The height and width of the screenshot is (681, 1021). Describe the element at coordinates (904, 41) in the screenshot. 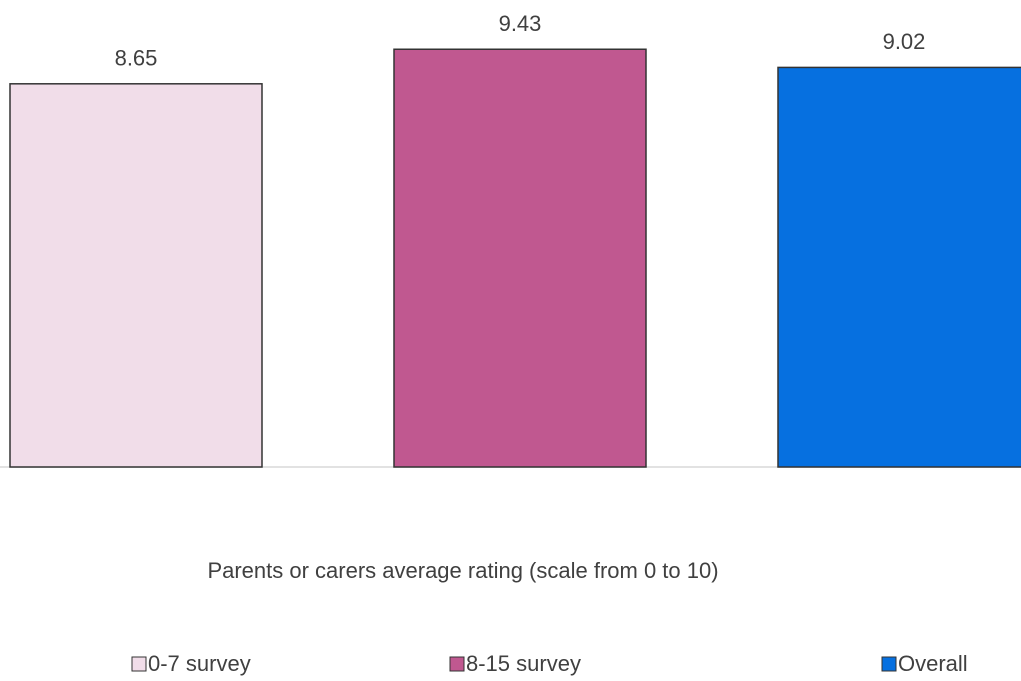

I see `data-label: 9.02` at that location.